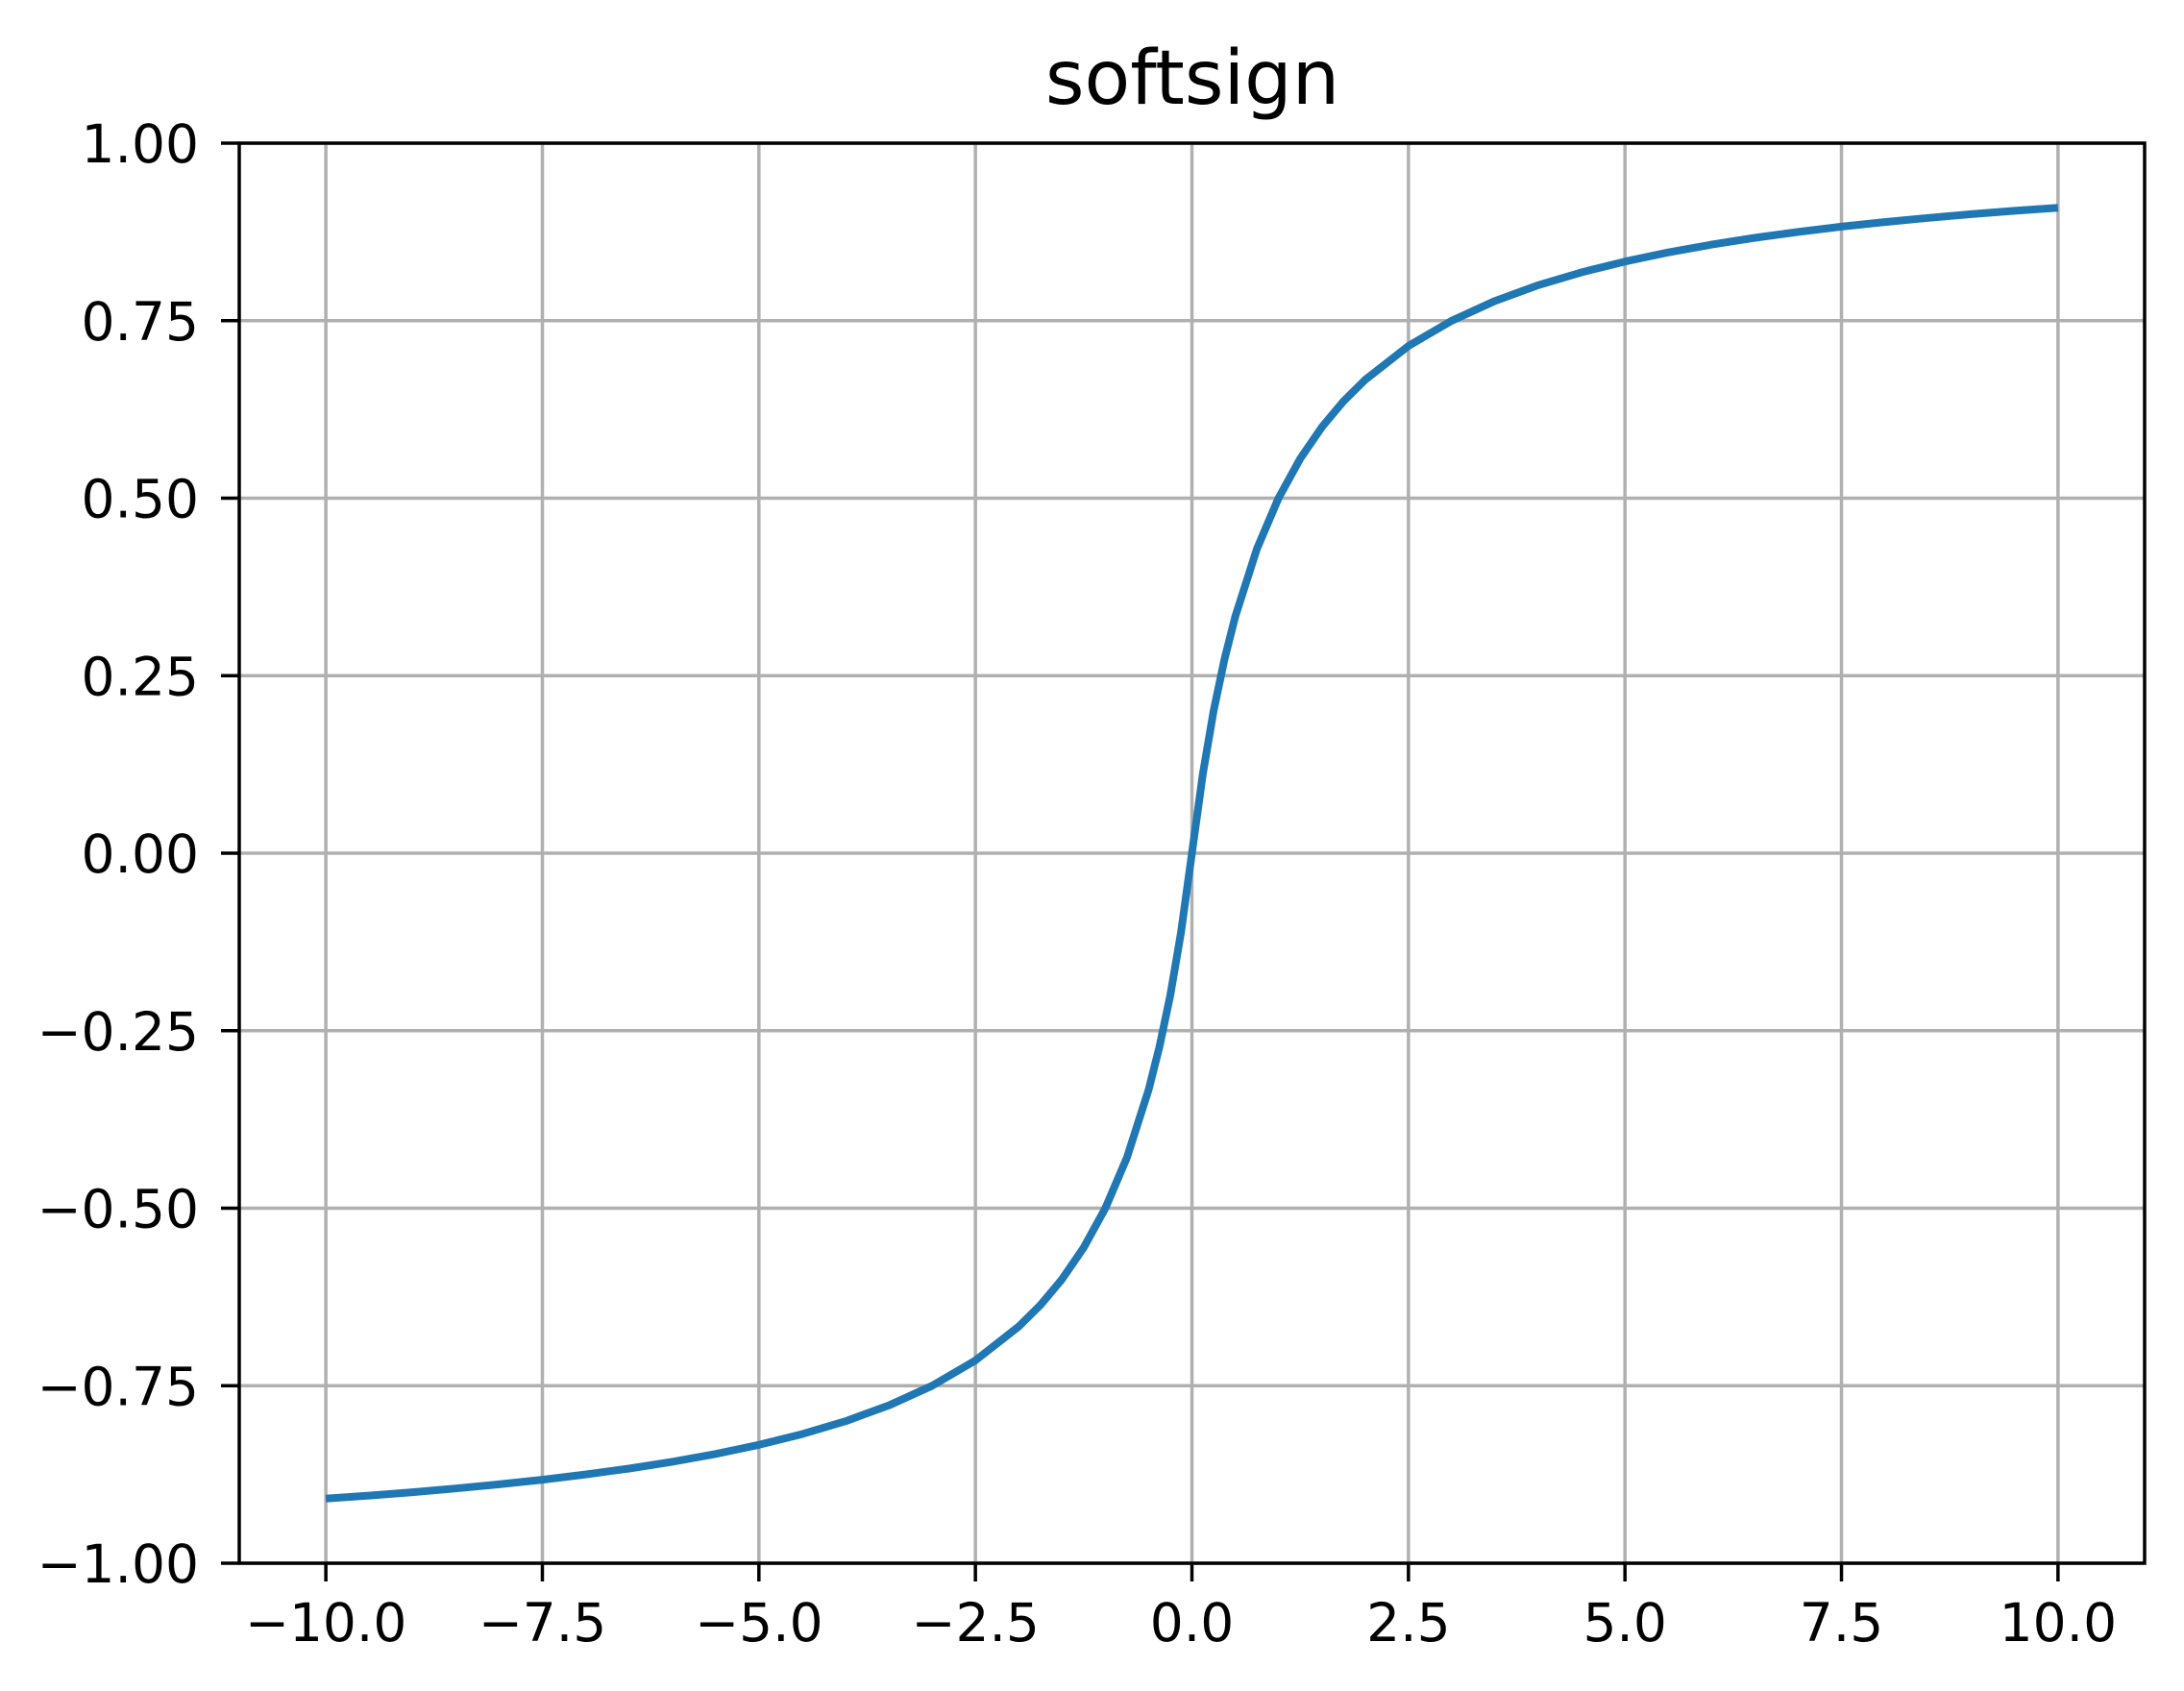 This screenshot has height=1691, width=2184. I want to click on x-tick-label: 5.0, so click(1624, 1623).